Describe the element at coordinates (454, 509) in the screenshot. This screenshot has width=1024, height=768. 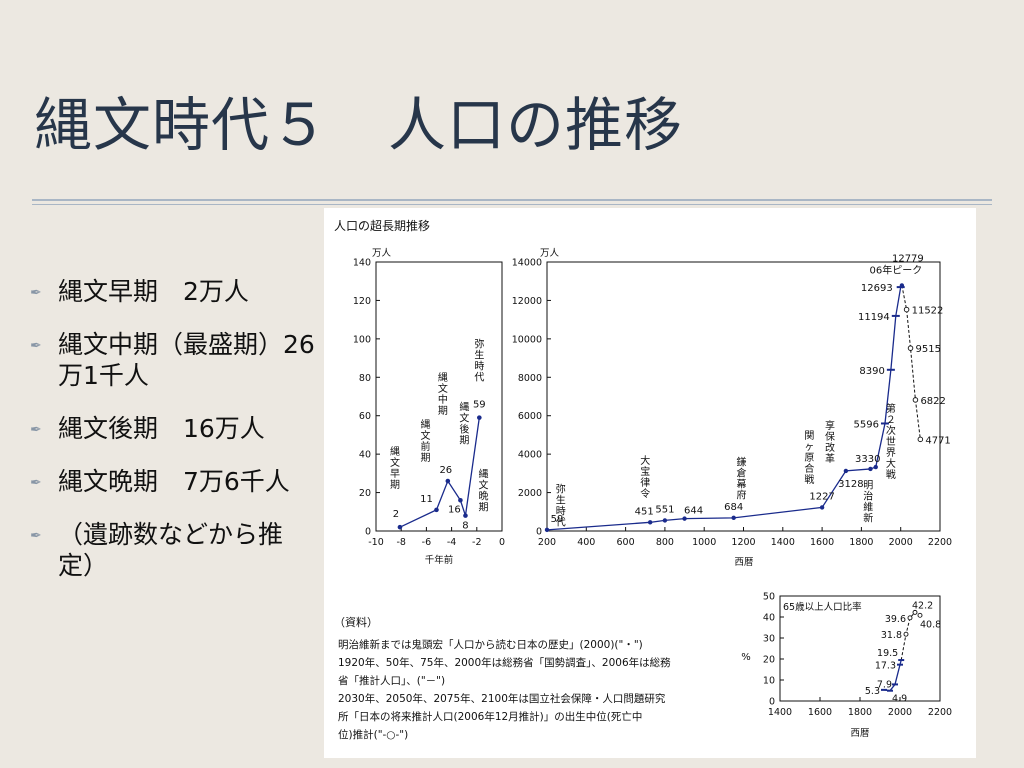
I see `data-label: 16` at that location.